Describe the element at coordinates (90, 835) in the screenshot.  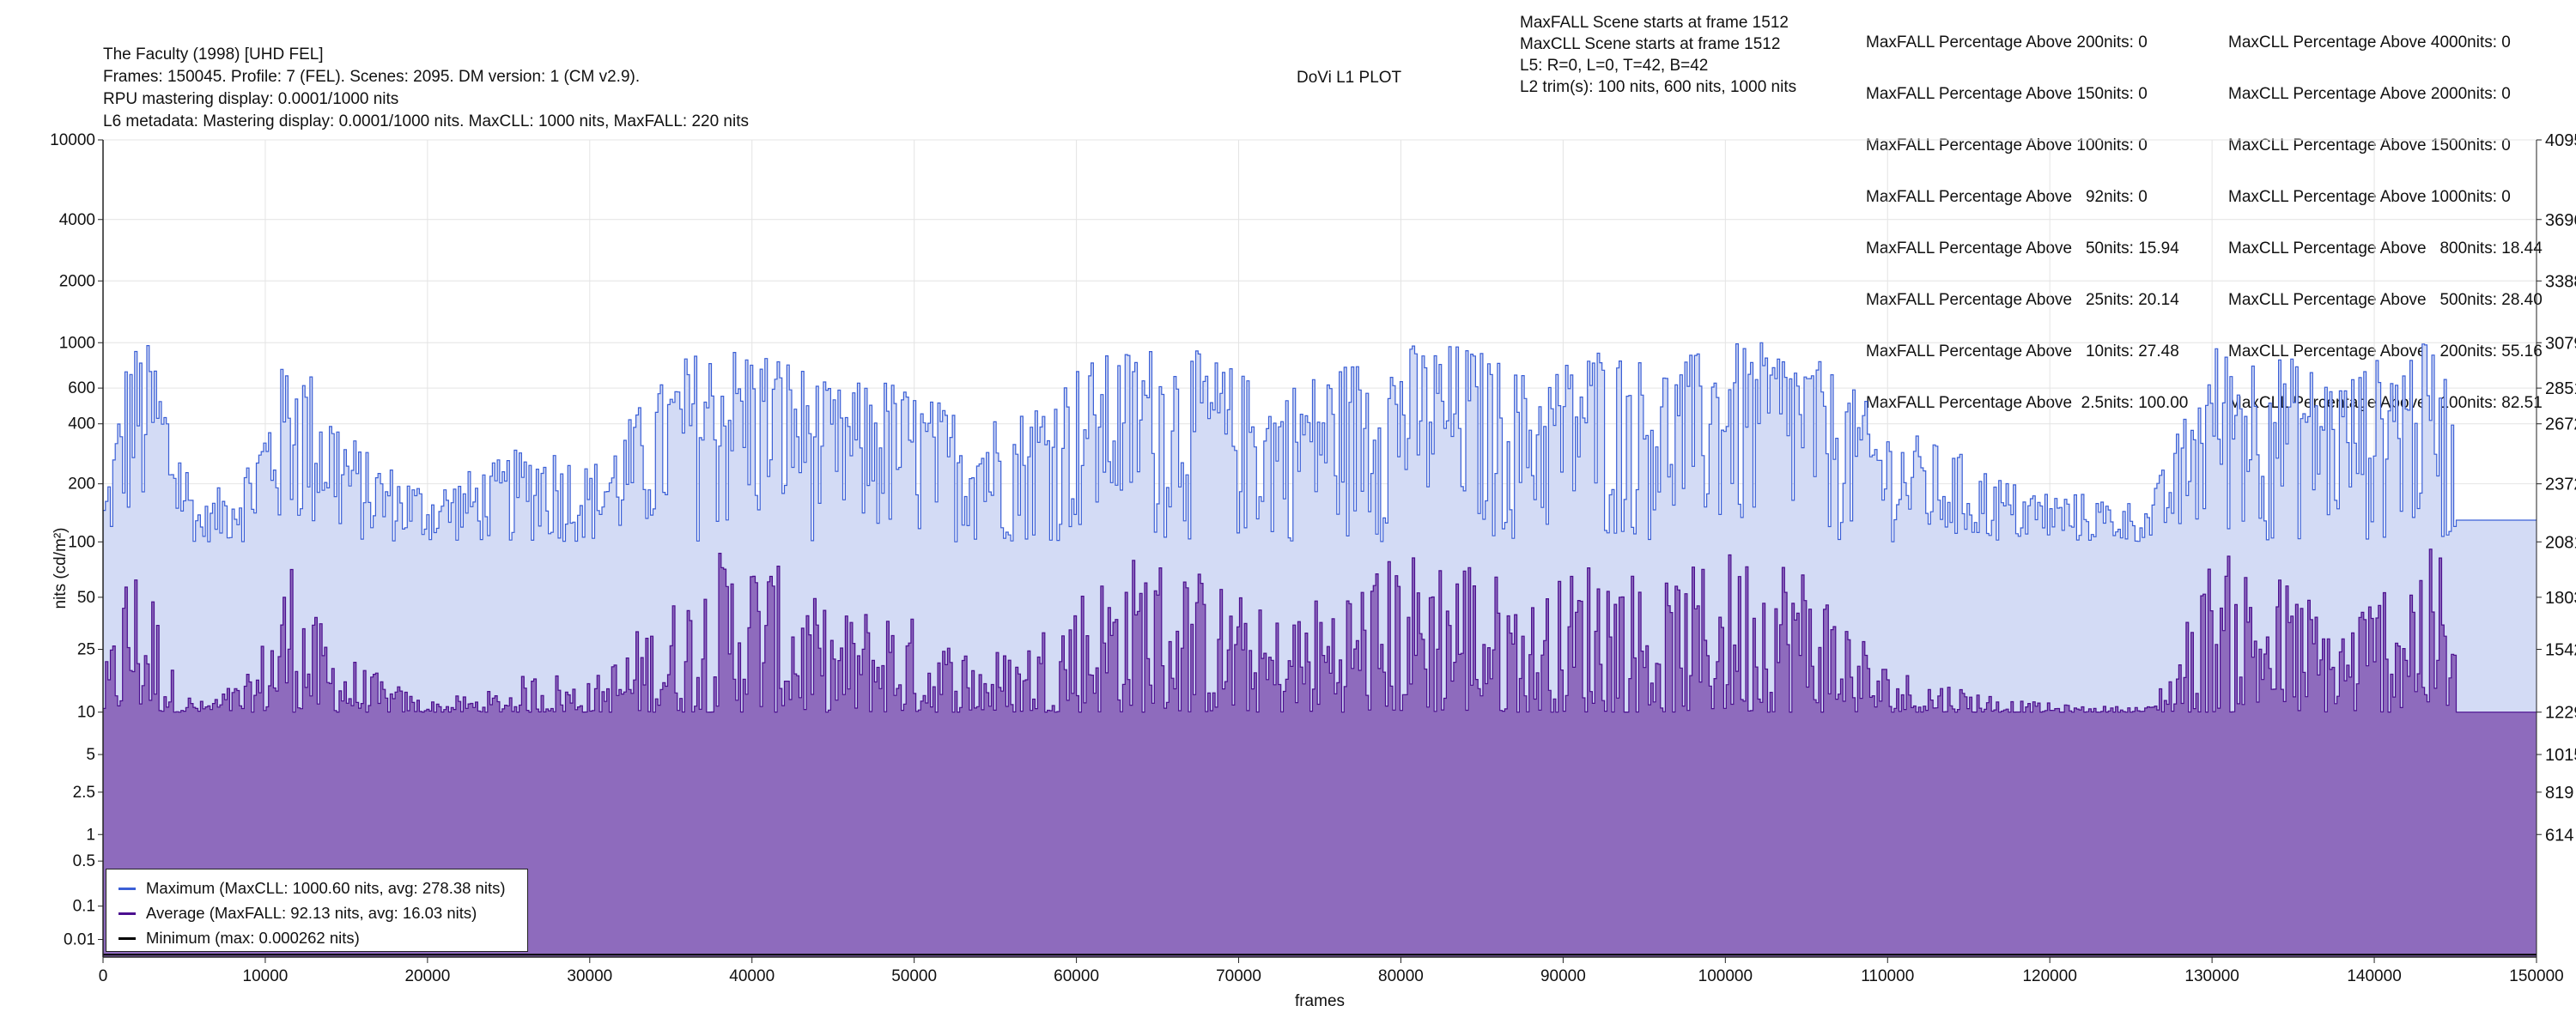
I see `y-tick-label: 1` at that location.